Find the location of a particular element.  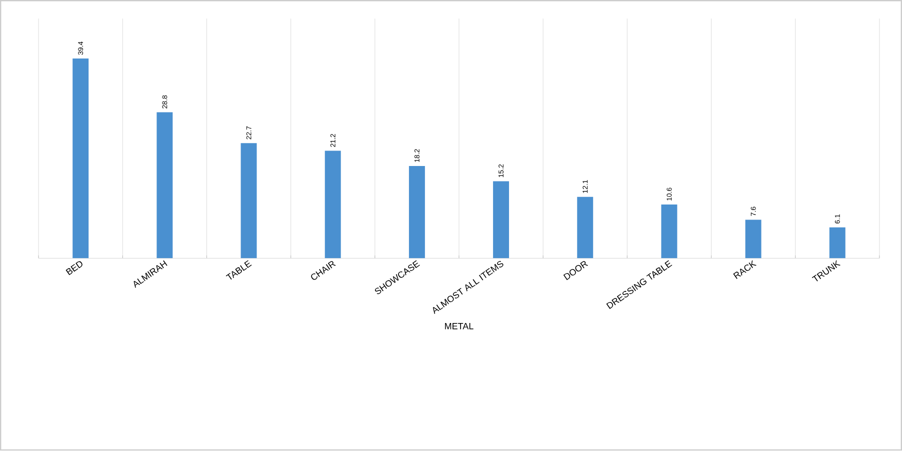

x-axis-title: METAL is located at coordinates (459, 326).